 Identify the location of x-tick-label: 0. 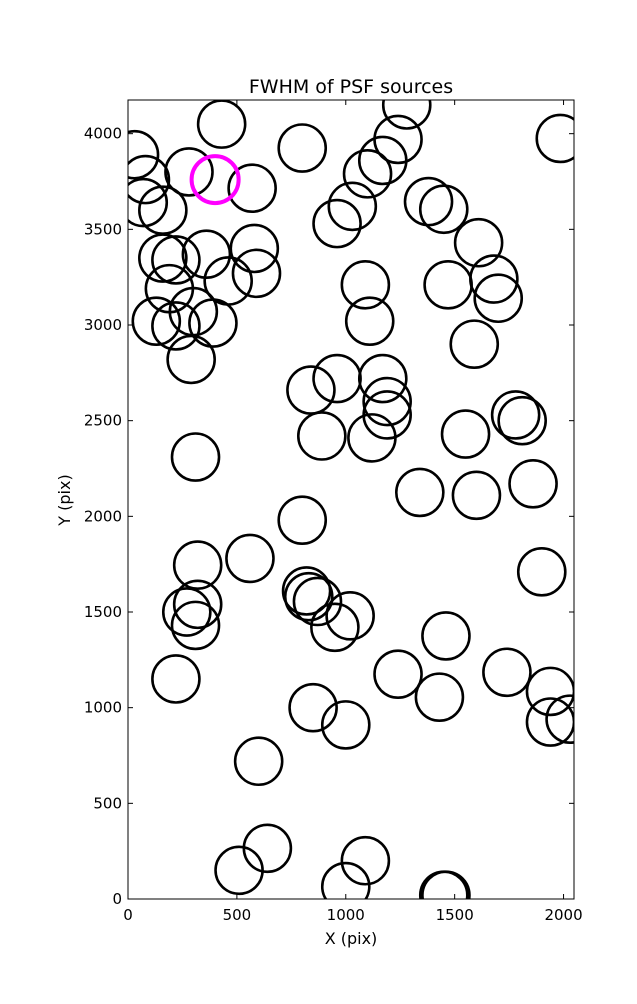
(128, 915).